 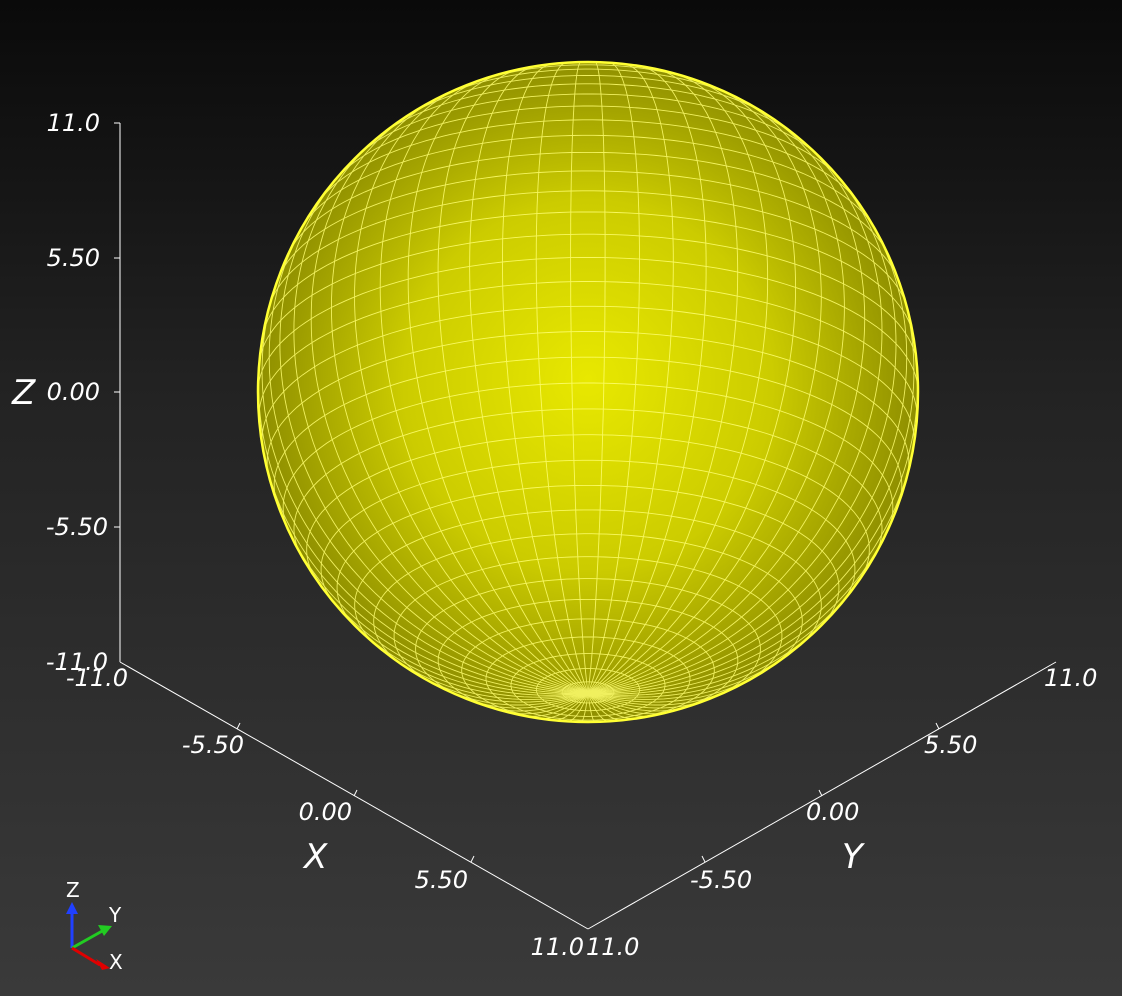 I want to click on z-axis-title: Z, so click(x=23, y=393).